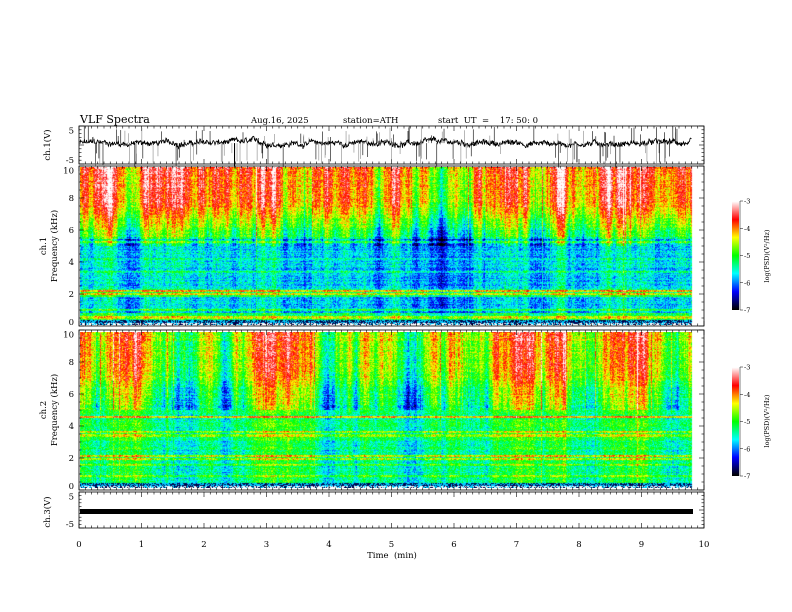 The image size is (792, 612). I want to click on ch1-spikes, so click(380, 147).